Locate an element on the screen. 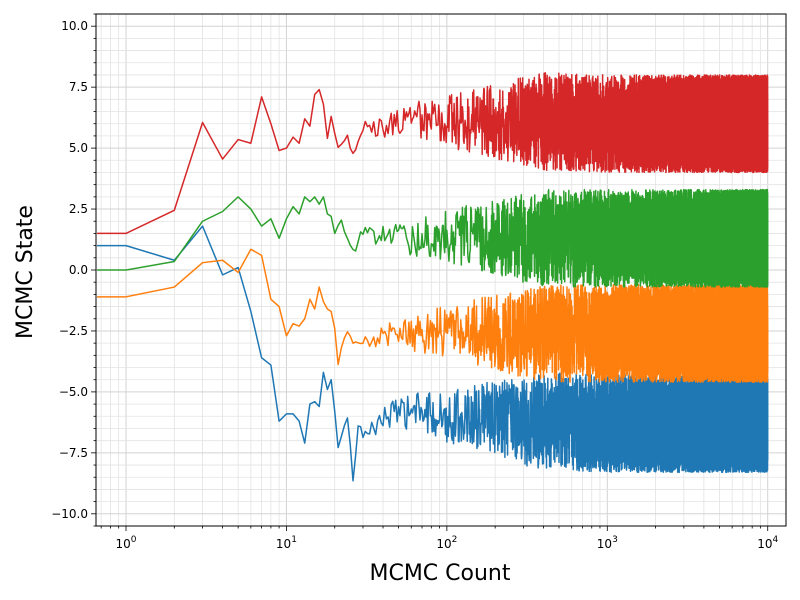  y-tick-label: 5.0 is located at coordinates (78, 148).